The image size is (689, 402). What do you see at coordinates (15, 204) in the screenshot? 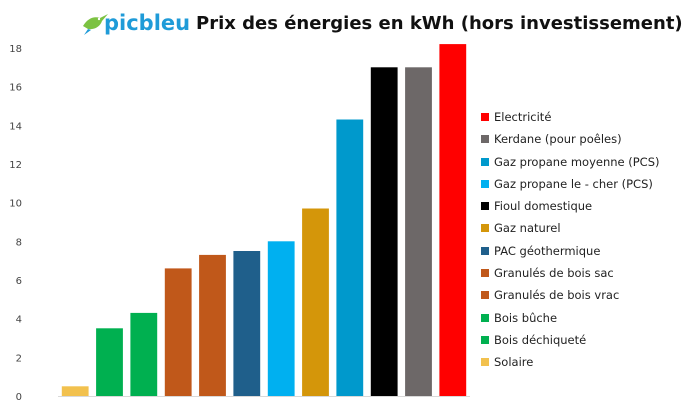
I see `y-tick-label: 10` at bounding box center [15, 204].